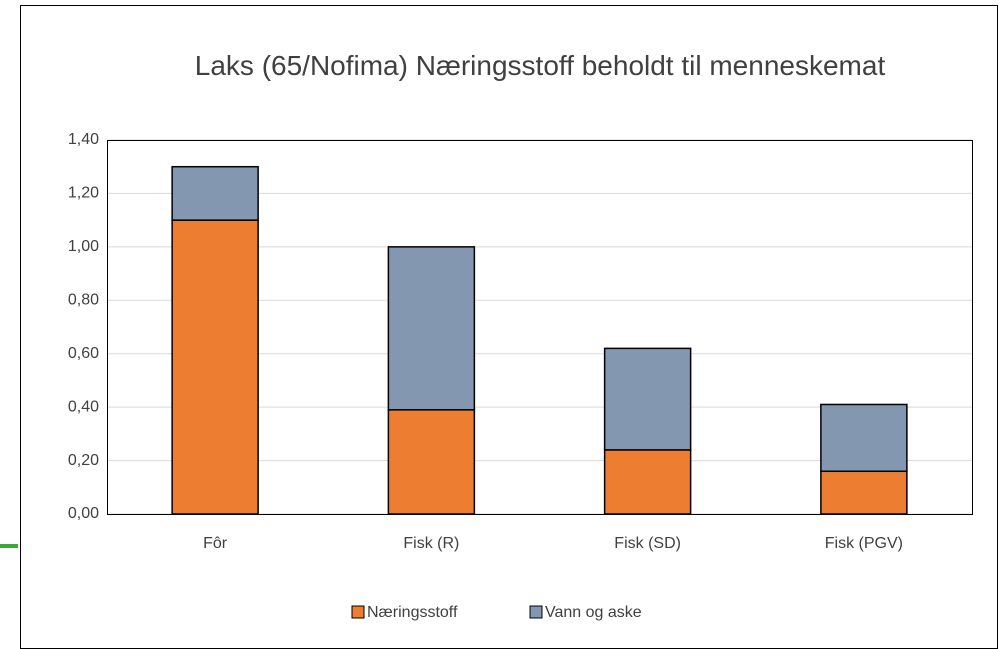  What do you see at coordinates (593, 612) in the screenshot?
I see `legend-label: Vann og aske` at bounding box center [593, 612].